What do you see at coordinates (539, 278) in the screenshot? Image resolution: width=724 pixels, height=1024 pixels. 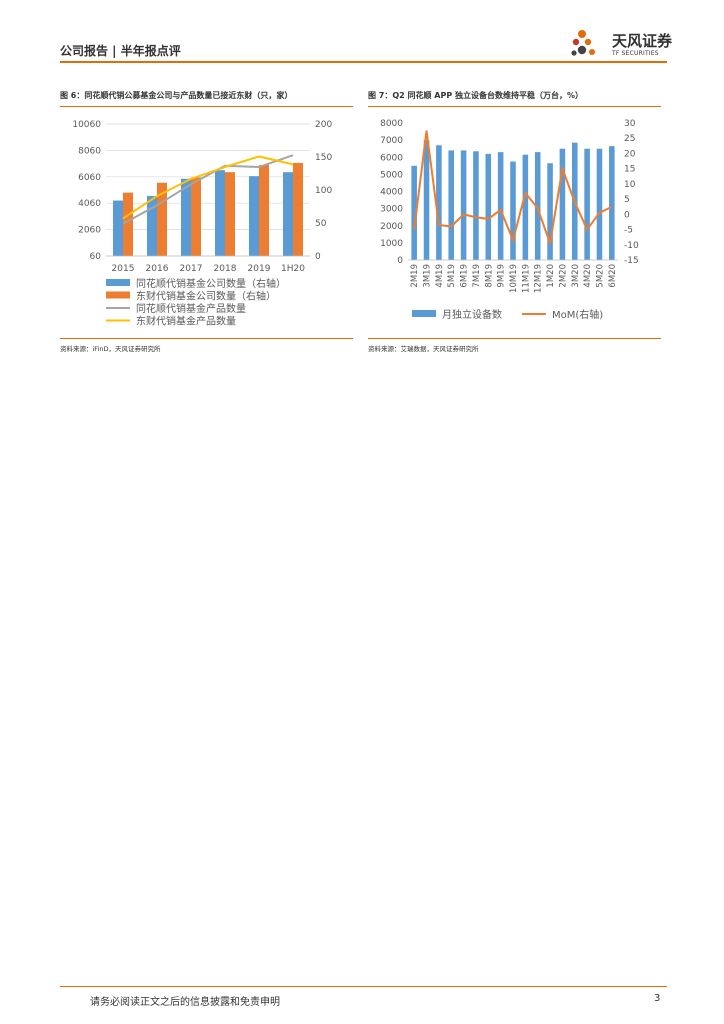 I see `x-tick-label: 12M19` at bounding box center [539, 278].